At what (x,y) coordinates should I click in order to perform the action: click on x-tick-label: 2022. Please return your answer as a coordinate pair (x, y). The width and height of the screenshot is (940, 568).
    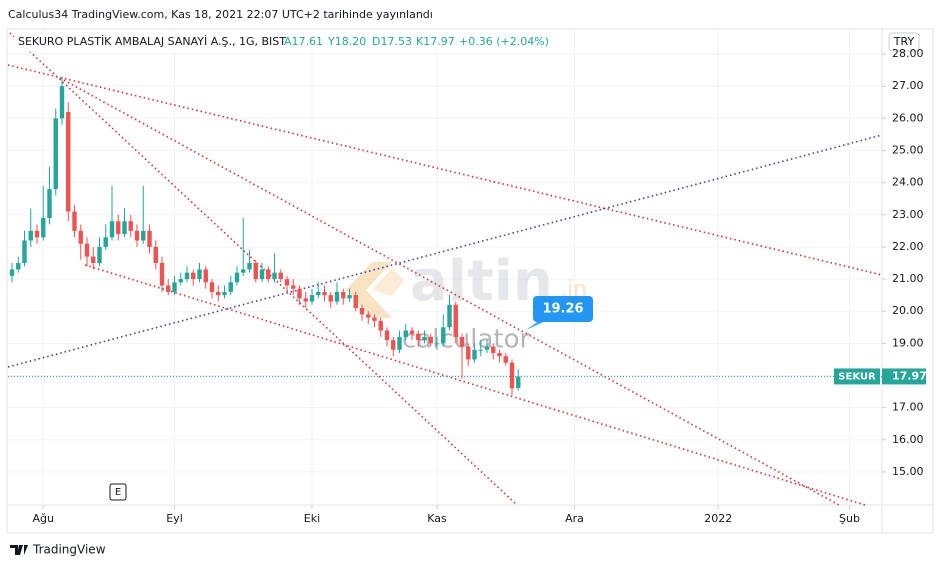
    Looking at the image, I should click on (718, 518).